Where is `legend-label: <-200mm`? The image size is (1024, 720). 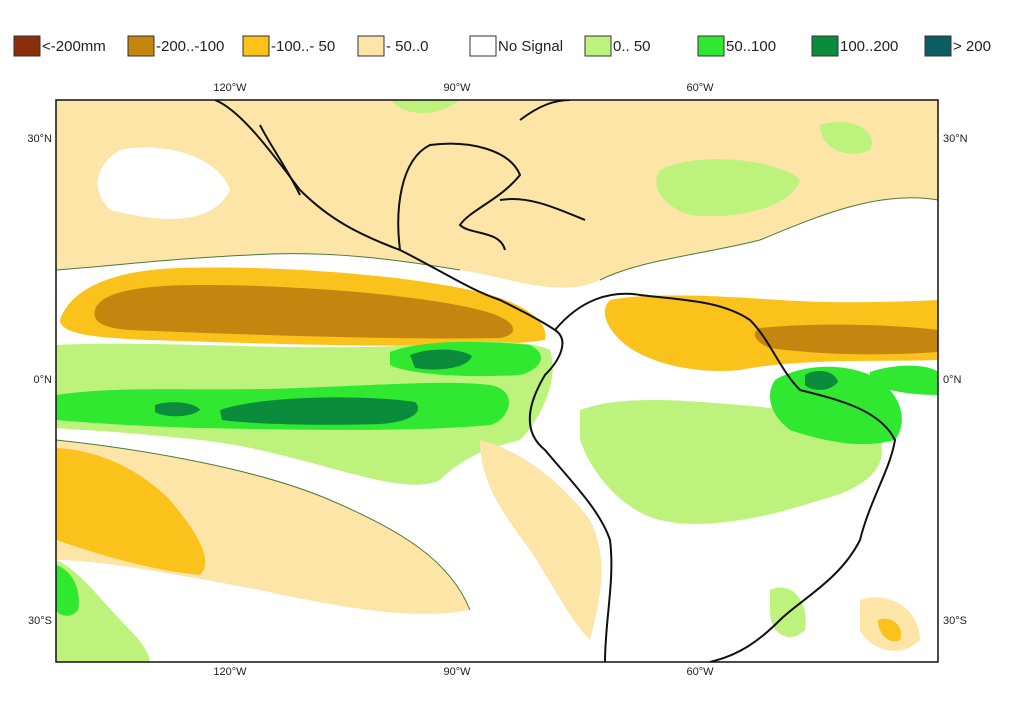
legend-label: <-200mm is located at coordinates (74, 46).